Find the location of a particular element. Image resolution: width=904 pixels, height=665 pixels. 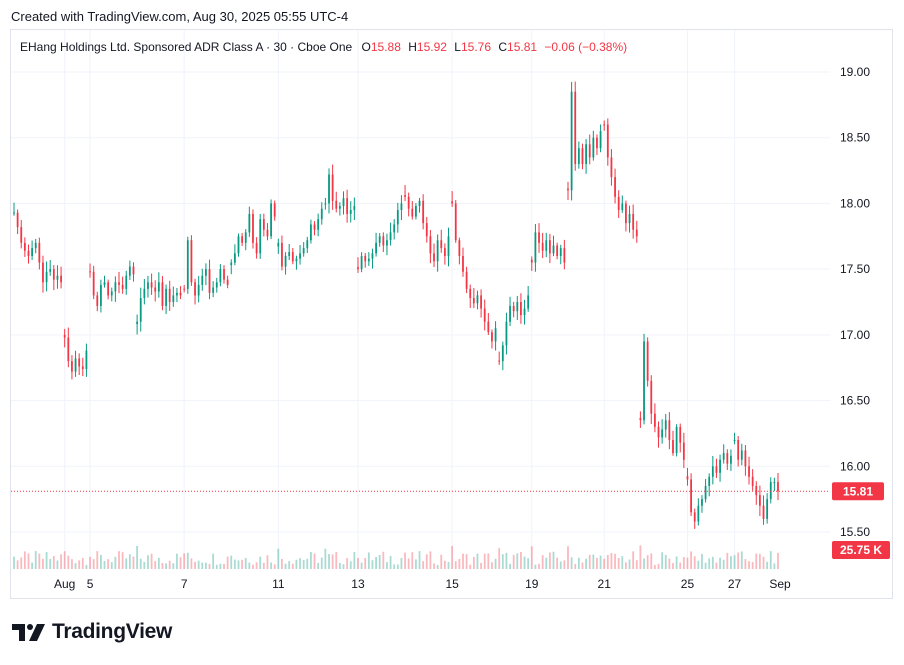

tradingview-logo: TradingView is located at coordinates (92, 632).